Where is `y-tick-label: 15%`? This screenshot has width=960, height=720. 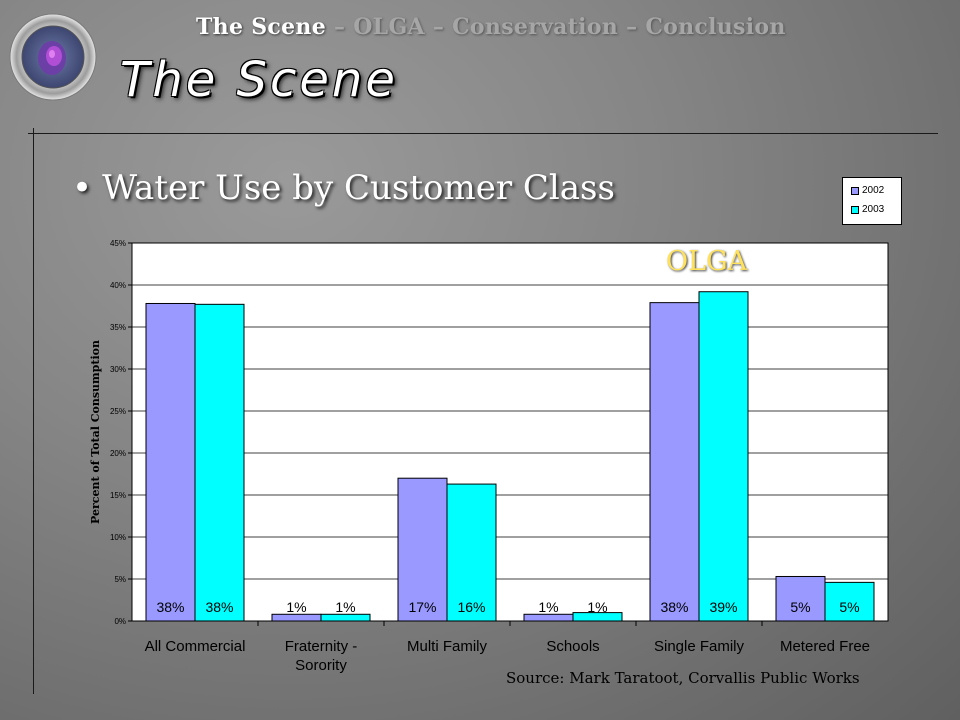 y-tick-label: 15% is located at coordinates (118, 495).